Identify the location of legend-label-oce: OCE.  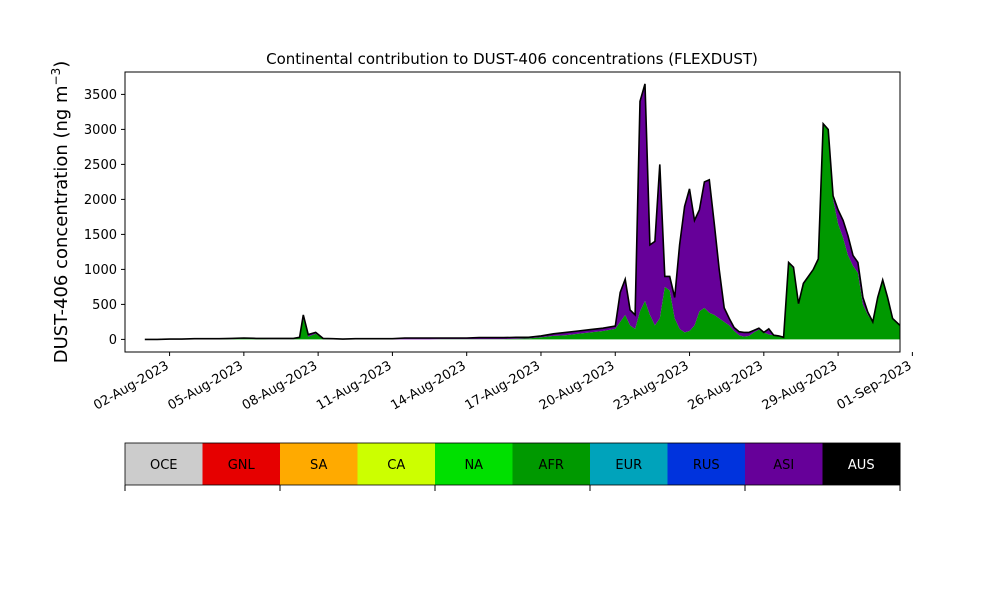
(164, 465).